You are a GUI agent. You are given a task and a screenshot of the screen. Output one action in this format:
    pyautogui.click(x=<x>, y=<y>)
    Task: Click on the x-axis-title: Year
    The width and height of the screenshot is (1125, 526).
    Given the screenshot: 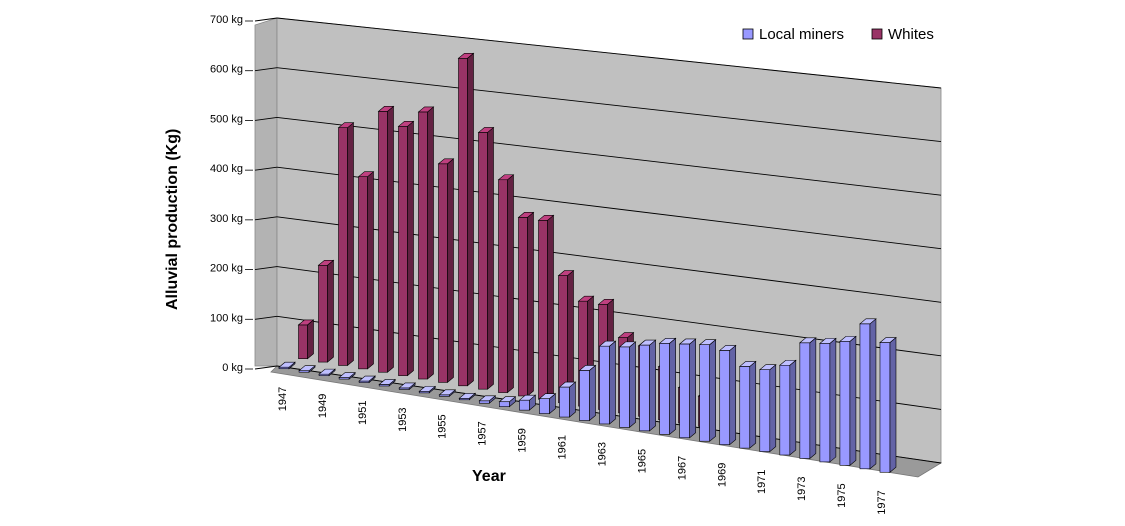 What is the action you would take?
    pyautogui.click(x=489, y=476)
    